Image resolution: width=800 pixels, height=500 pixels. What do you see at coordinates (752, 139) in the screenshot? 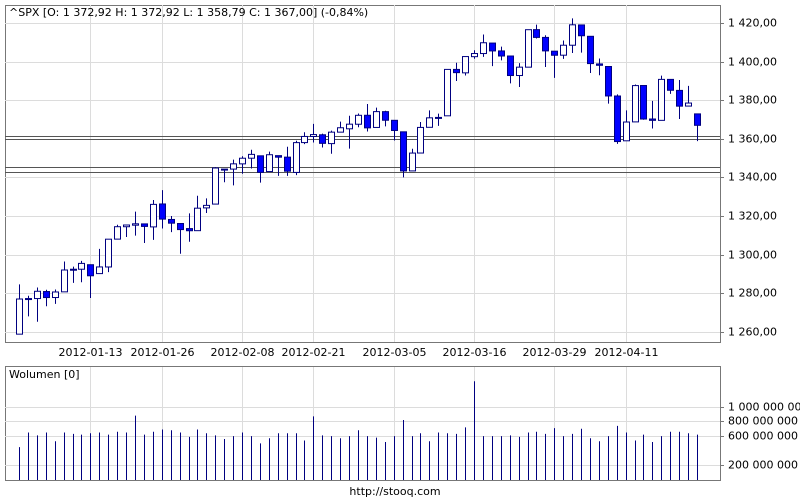
I see `y-tick-label: 1 360,00` at bounding box center [752, 139].